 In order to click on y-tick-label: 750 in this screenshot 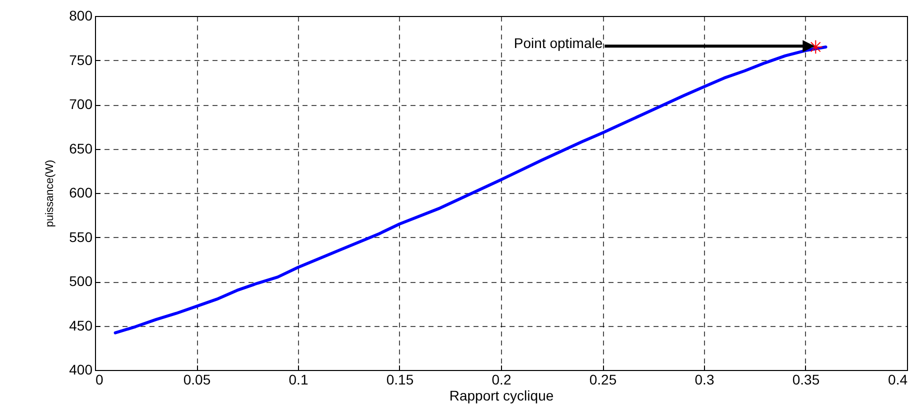, I will do `click(81, 60)`.